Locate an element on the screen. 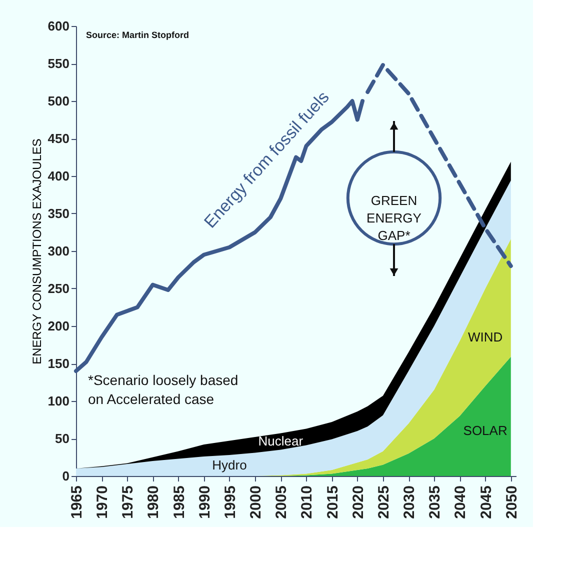 Image resolution: width=562 pixels, height=566 pixels. line-series is located at coordinates (439, 165).